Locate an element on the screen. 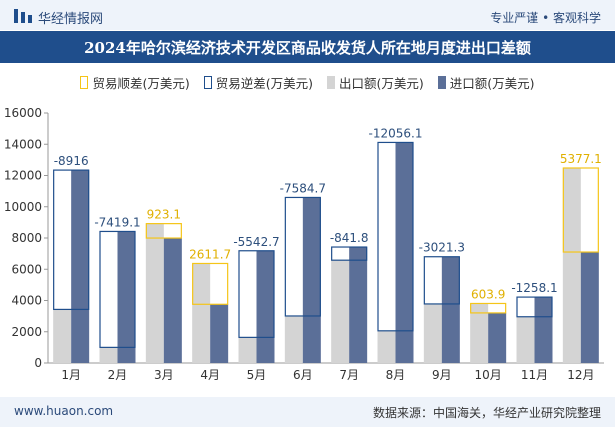  legend-item-deficit: 贸易逆差(万美元) is located at coordinates (258, 82).